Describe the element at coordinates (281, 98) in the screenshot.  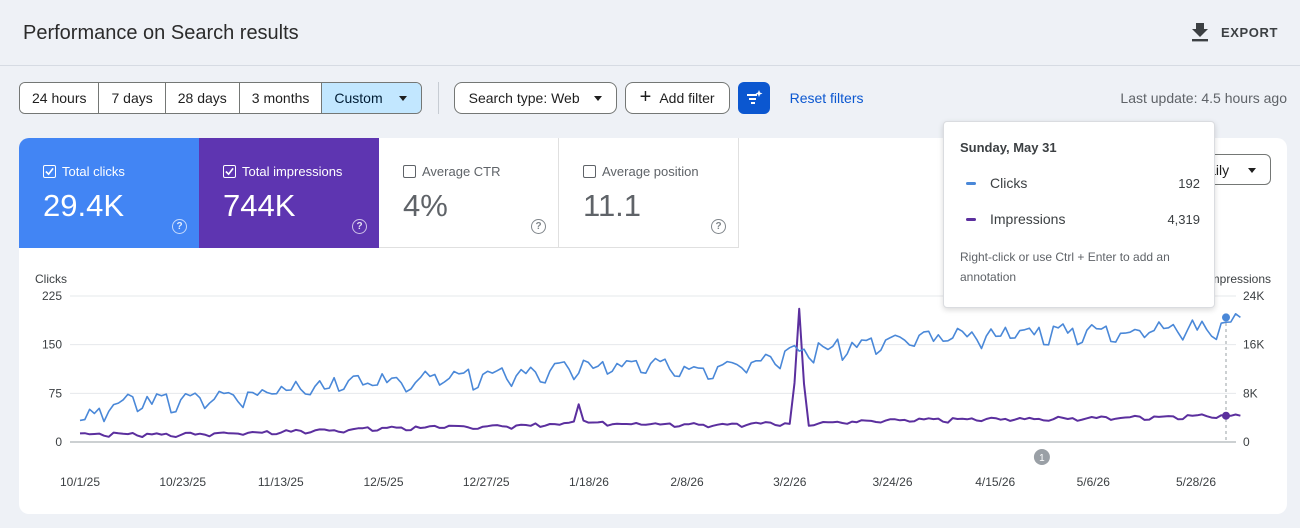
I see `range-3-months: 3 months` at that location.